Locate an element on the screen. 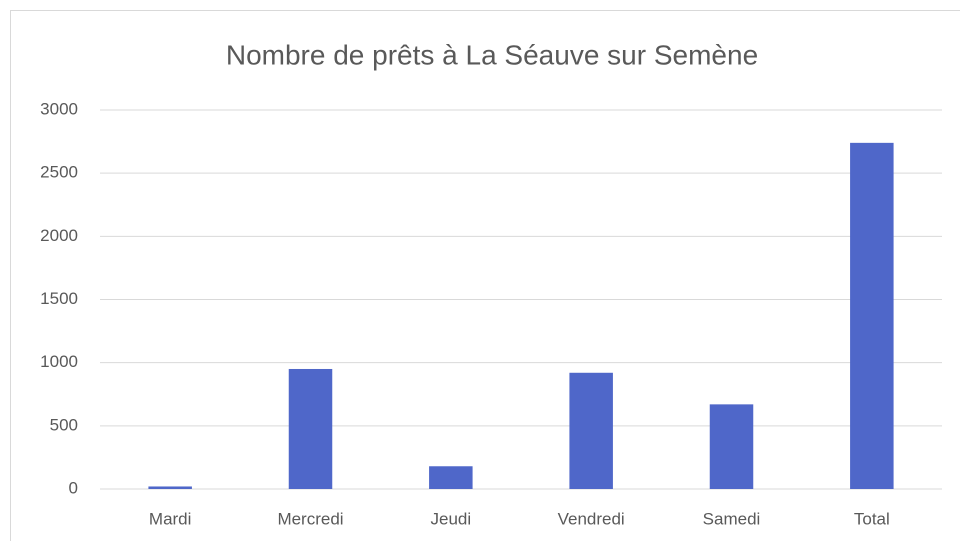 This screenshot has height=541, width=960. x-tick-label: Total is located at coordinates (872, 518).